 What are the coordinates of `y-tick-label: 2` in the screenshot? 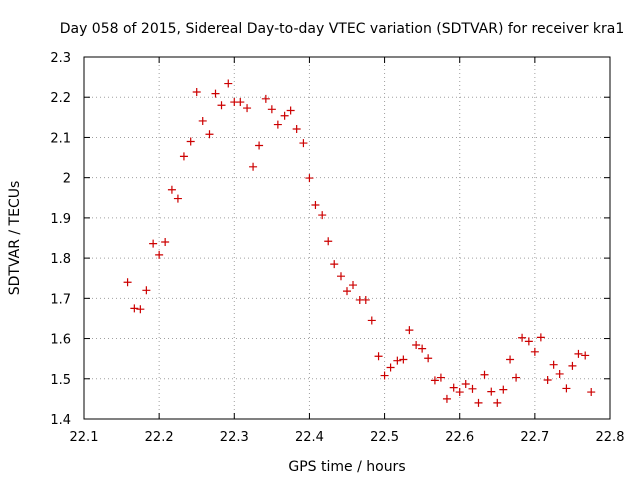 It's located at (67, 179).